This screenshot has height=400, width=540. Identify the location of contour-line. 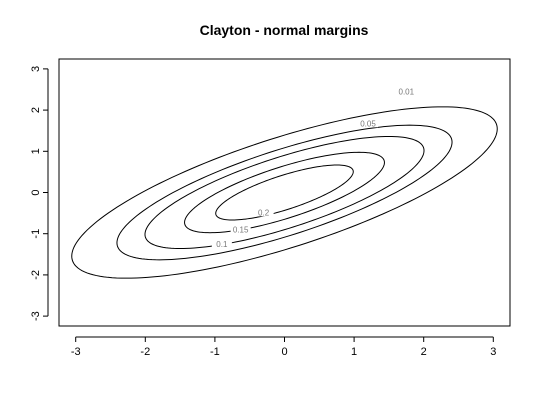
(284, 192).